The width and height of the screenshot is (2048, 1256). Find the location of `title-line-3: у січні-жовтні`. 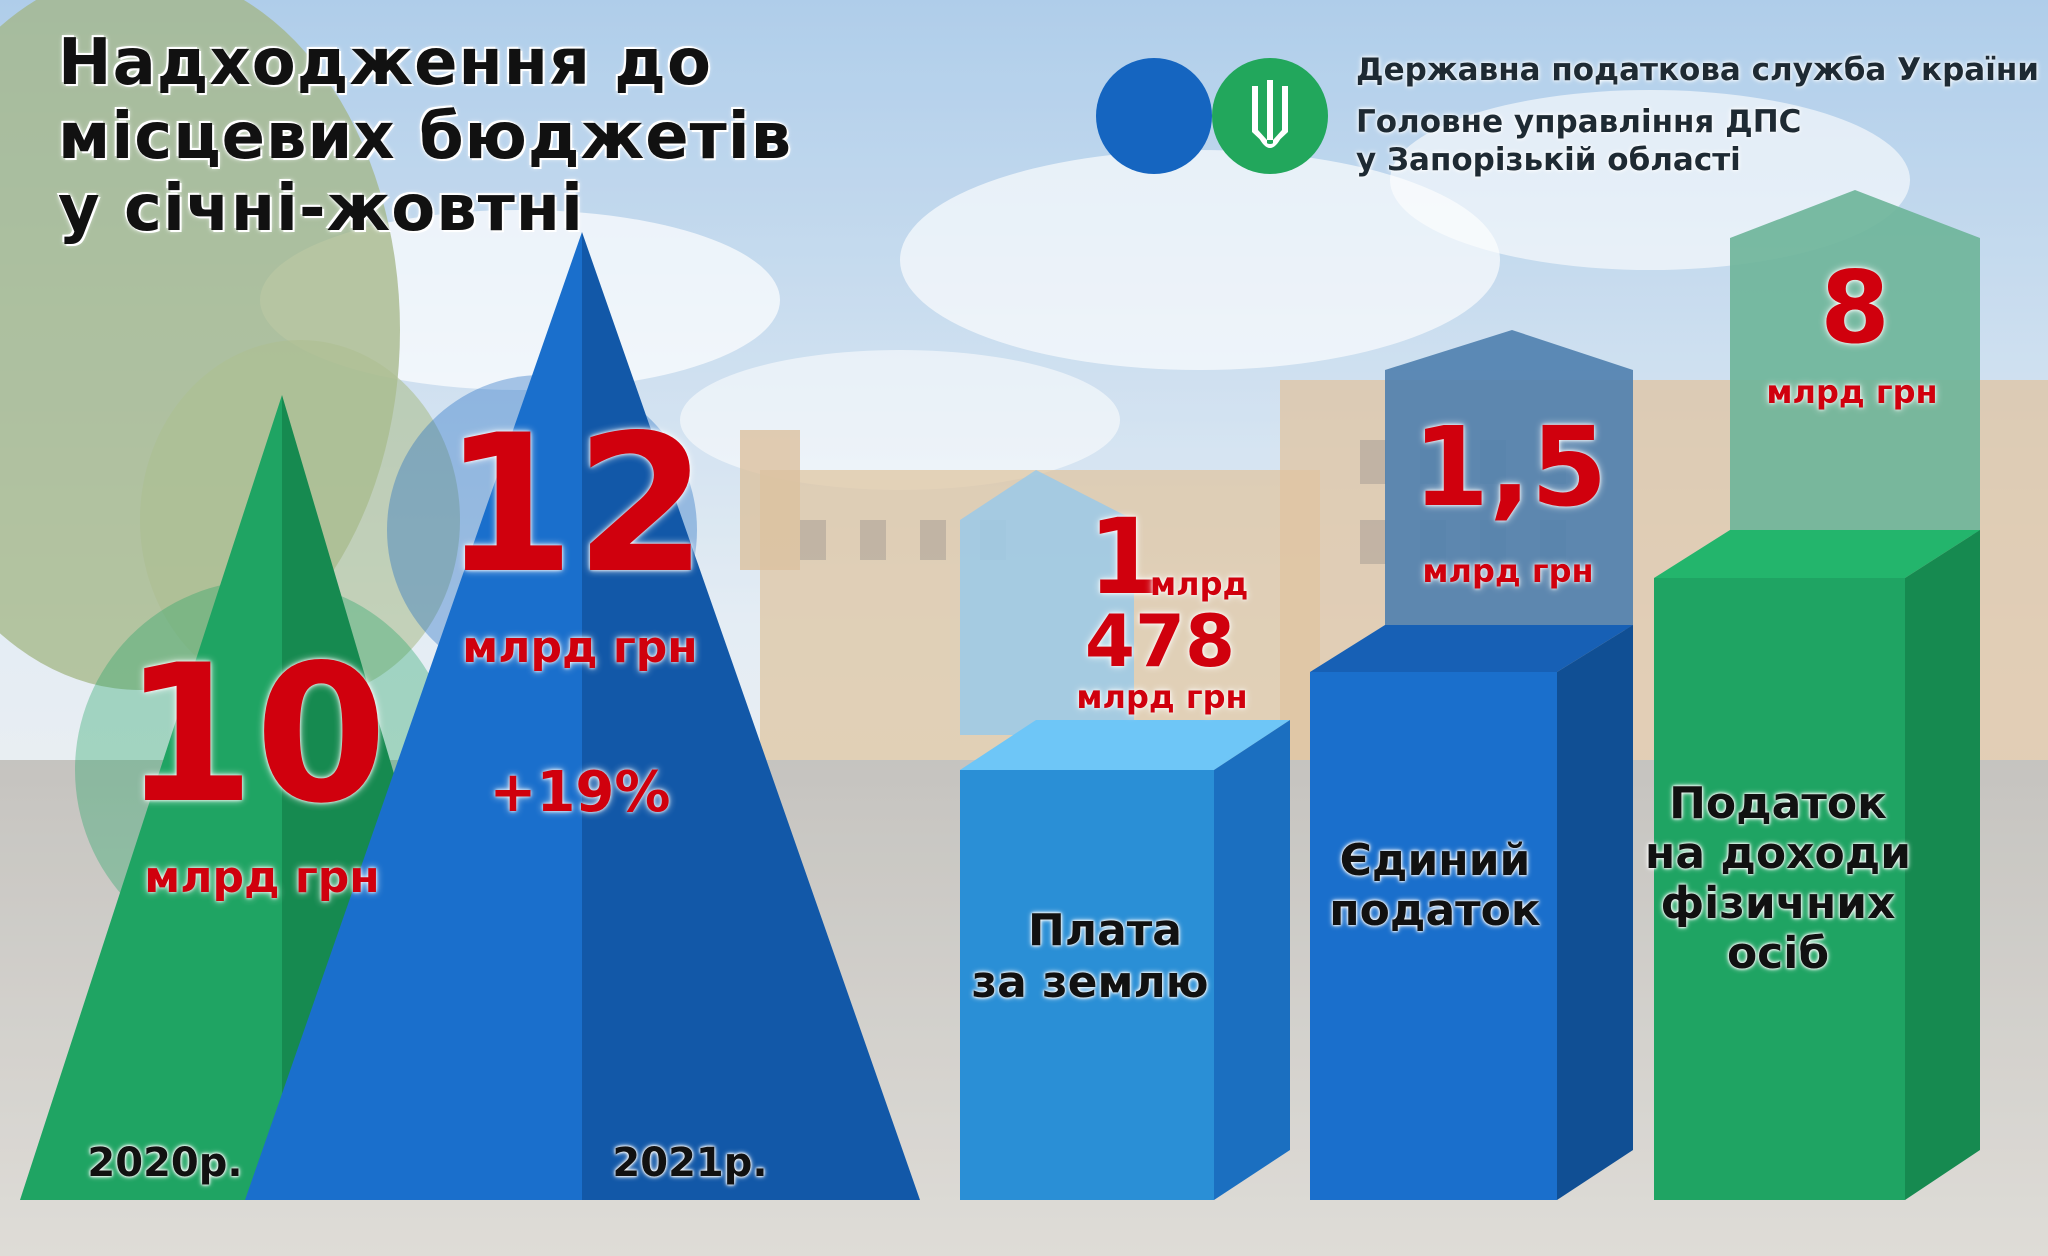

title-line-3: у січні-жовтні is located at coordinates (321, 209).